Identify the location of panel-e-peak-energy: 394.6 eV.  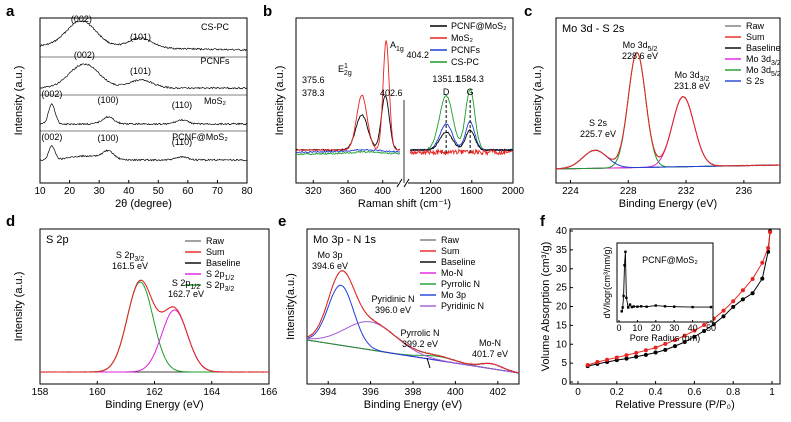
(330, 266).